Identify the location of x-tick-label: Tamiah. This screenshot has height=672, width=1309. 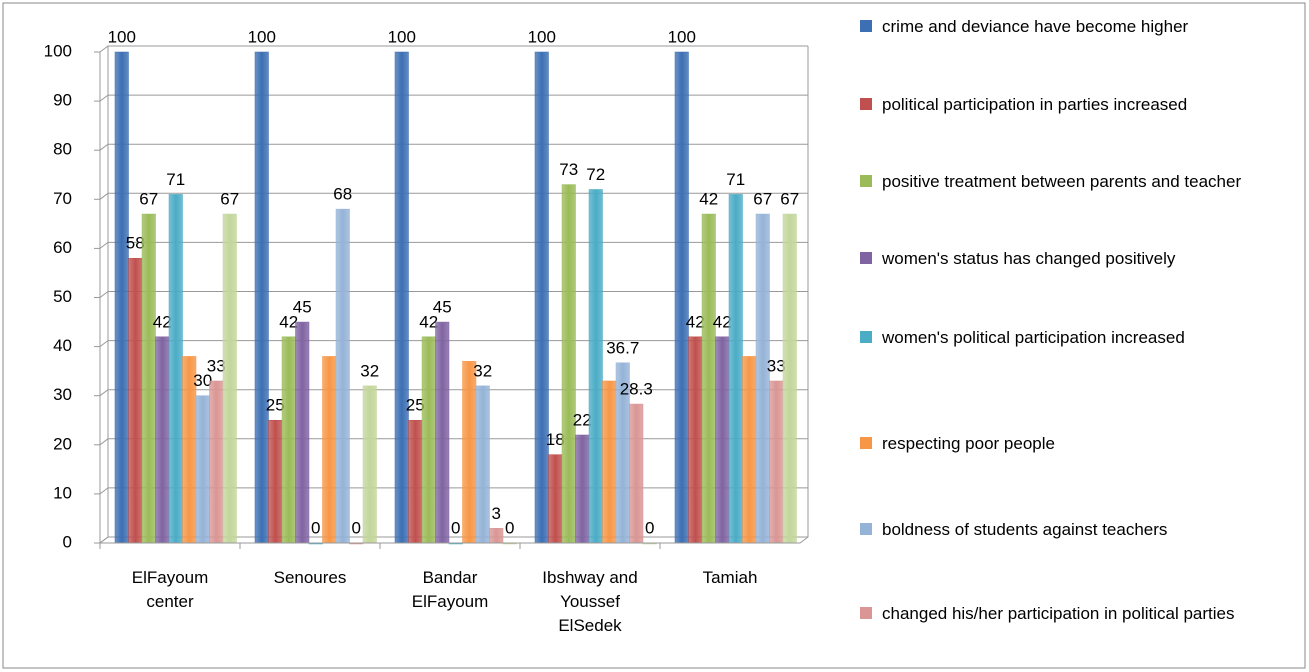
(730, 577).